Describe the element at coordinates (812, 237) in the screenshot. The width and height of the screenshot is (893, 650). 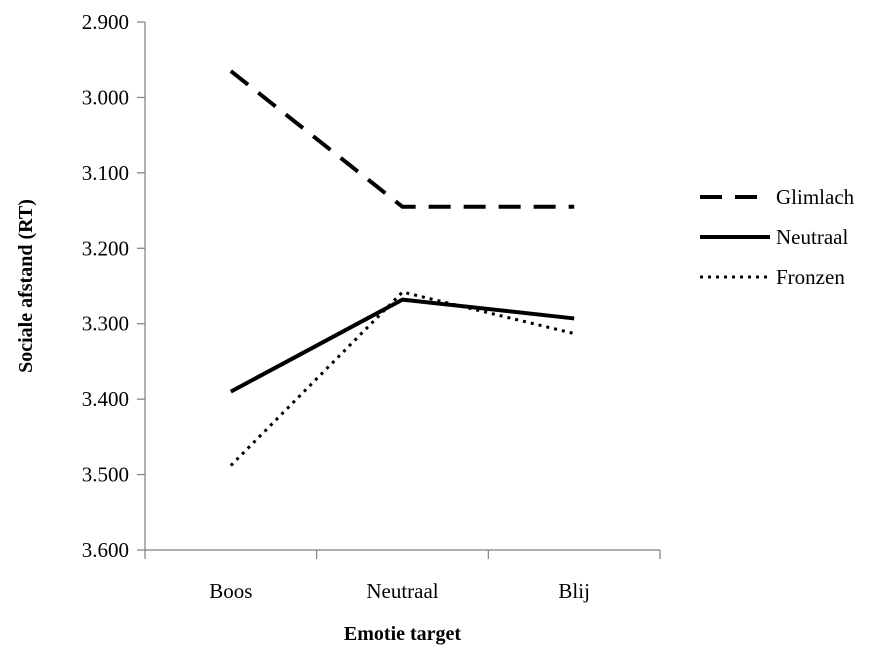
I see `legend-label: Neutraal` at that location.